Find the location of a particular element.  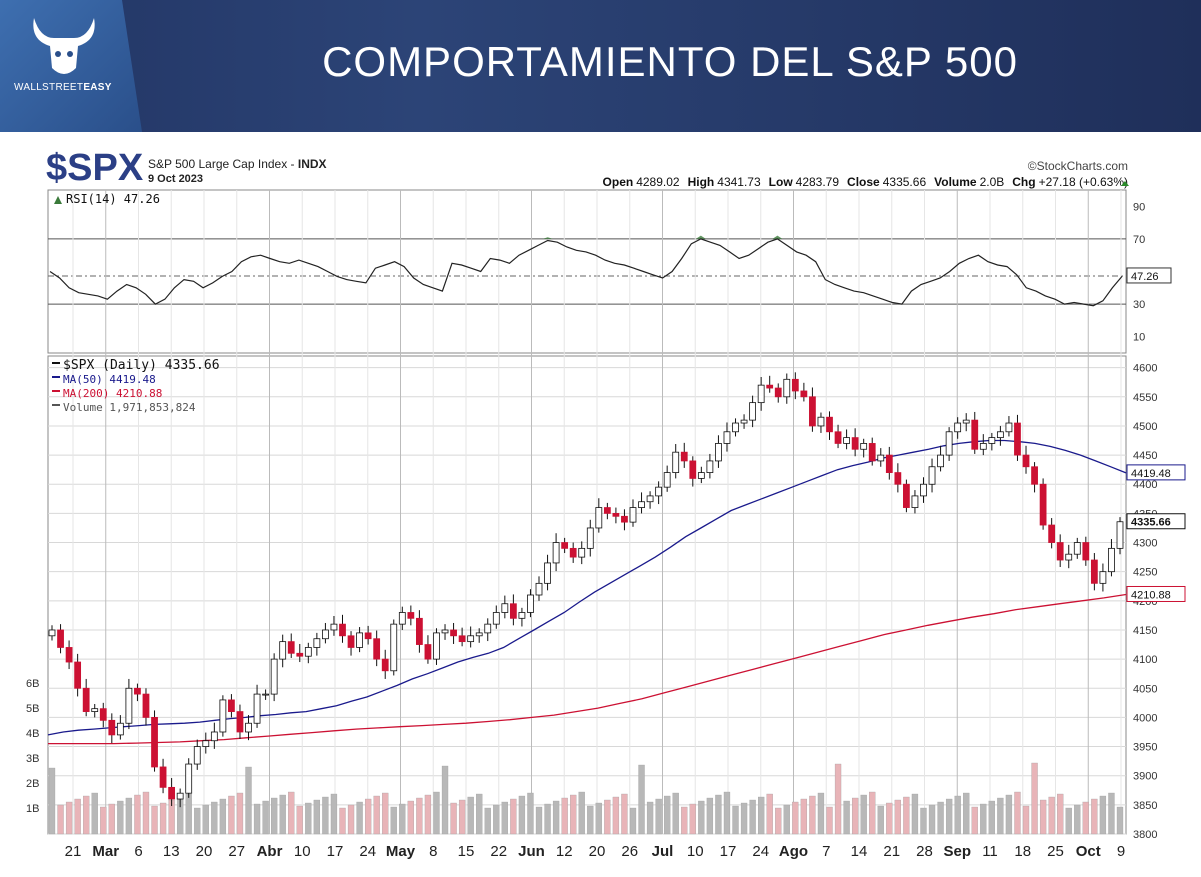

rsi-current-box is located at coordinates (1149, 275).